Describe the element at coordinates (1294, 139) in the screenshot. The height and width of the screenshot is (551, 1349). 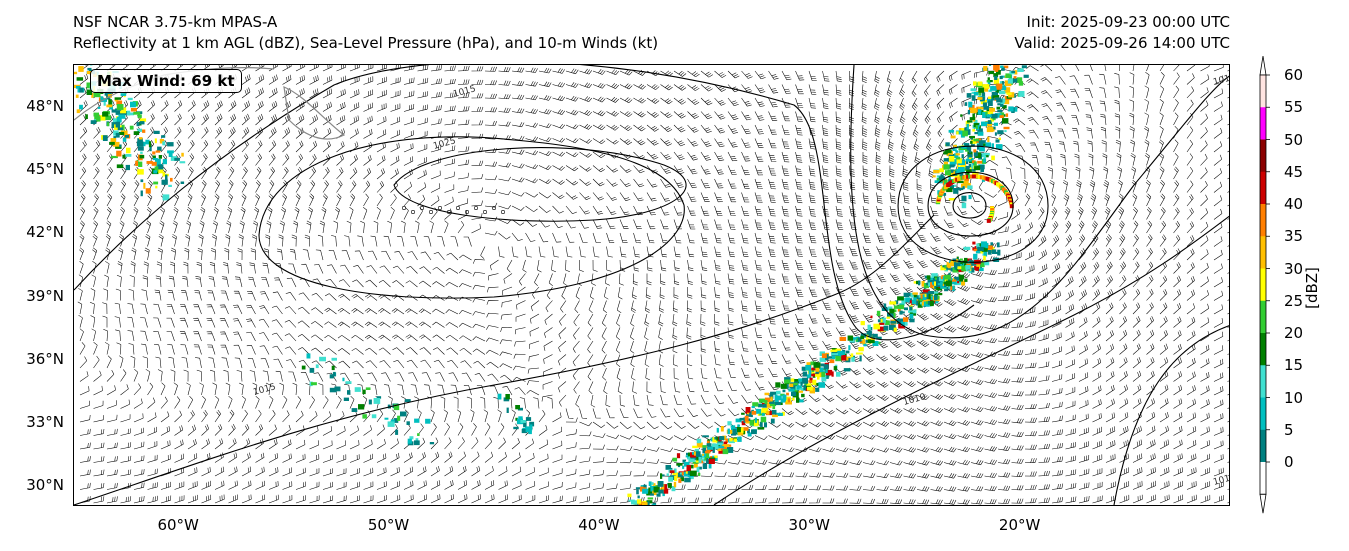
I see `colorbar-tick-label: 50` at that location.